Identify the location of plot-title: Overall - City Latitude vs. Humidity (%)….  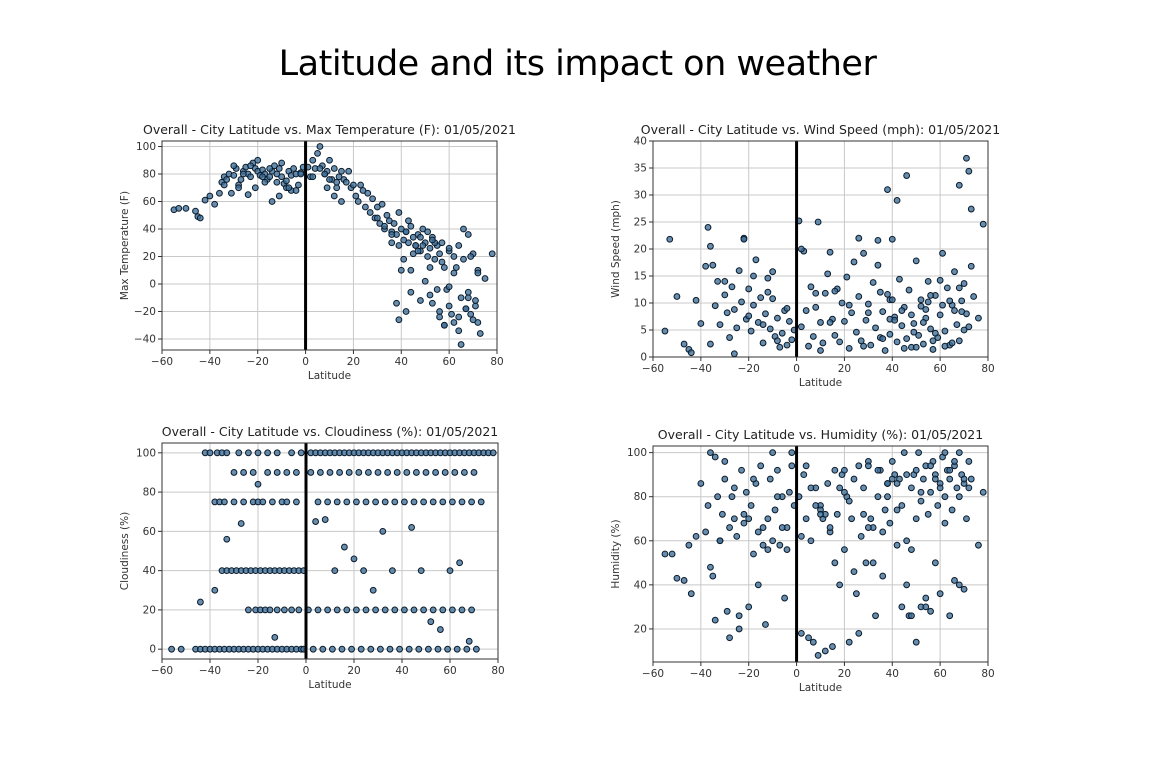
(820, 434).